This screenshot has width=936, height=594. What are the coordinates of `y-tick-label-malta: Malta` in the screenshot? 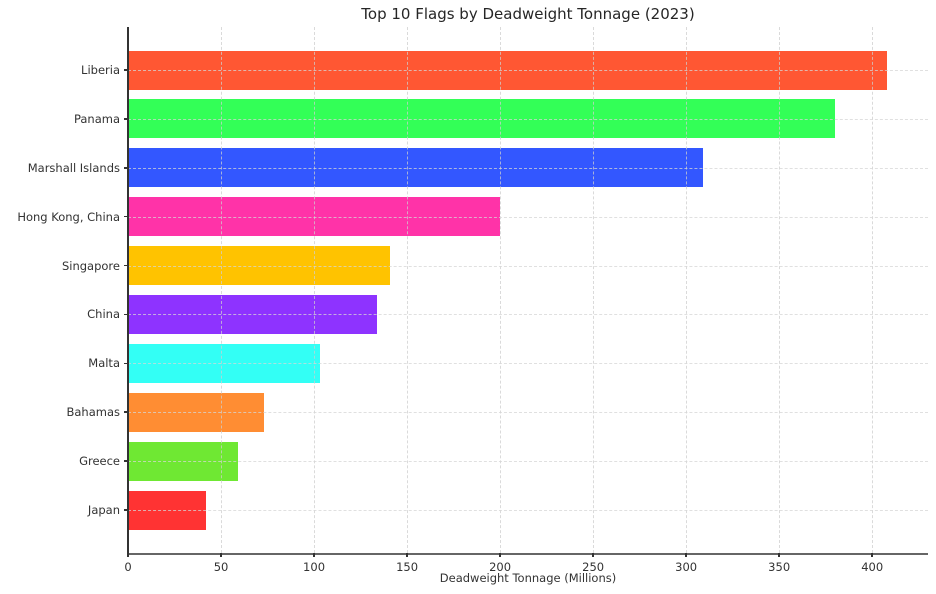 It's located at (104, 363).